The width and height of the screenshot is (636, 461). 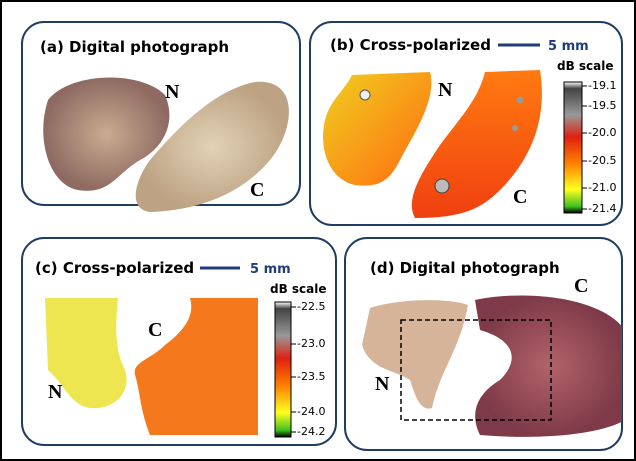 What do you see at coordinates (311, 343) in the screenshot?
I see `tick-label: -23.0` at bounding box center [311, 343].